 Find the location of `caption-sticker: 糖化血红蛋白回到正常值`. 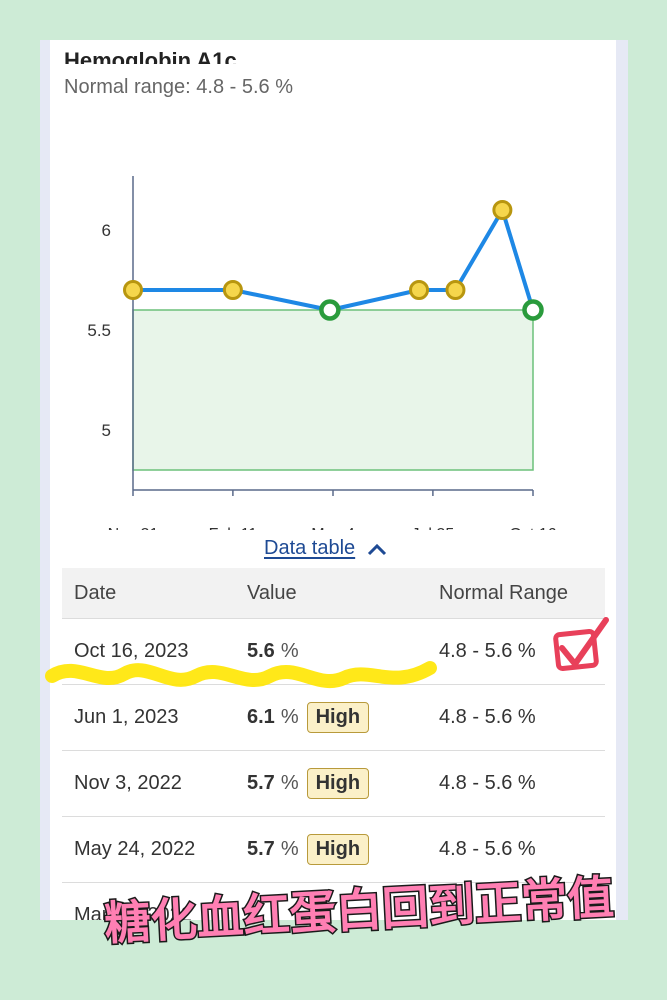

caption-sticker: 糖化血红蛋白回到正常值 is located at coordinates (358, 910).